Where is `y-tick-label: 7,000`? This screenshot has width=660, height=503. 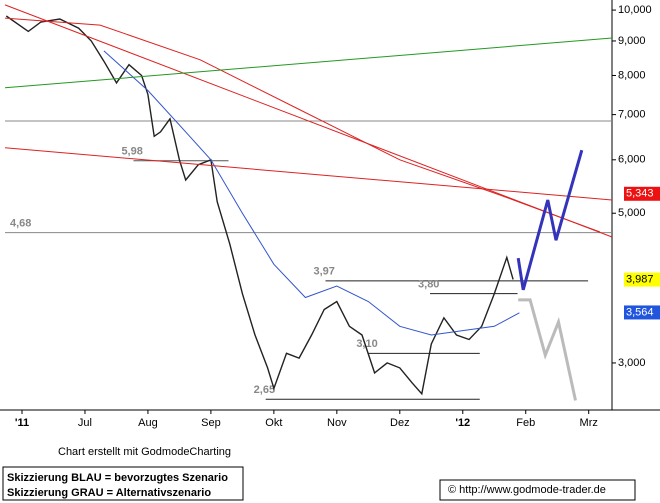
y-tick-label: 7,000 is located at coordinates (632, 115).